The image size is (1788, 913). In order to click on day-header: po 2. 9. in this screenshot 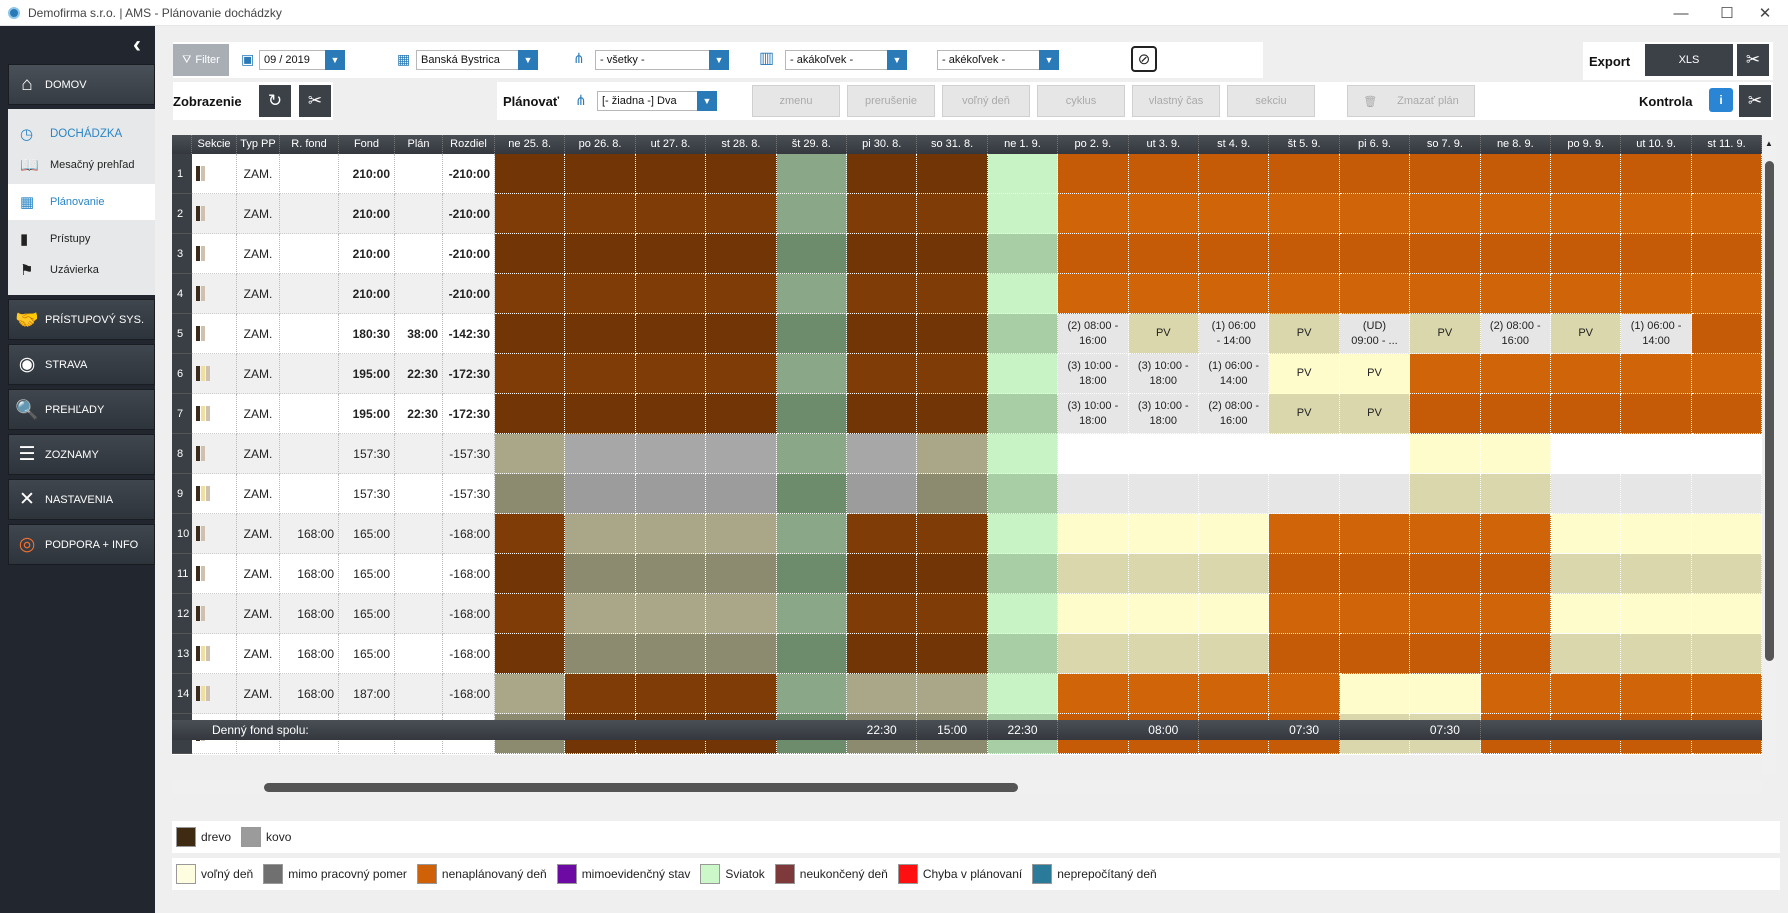, I will do `click(1093, 144)`.